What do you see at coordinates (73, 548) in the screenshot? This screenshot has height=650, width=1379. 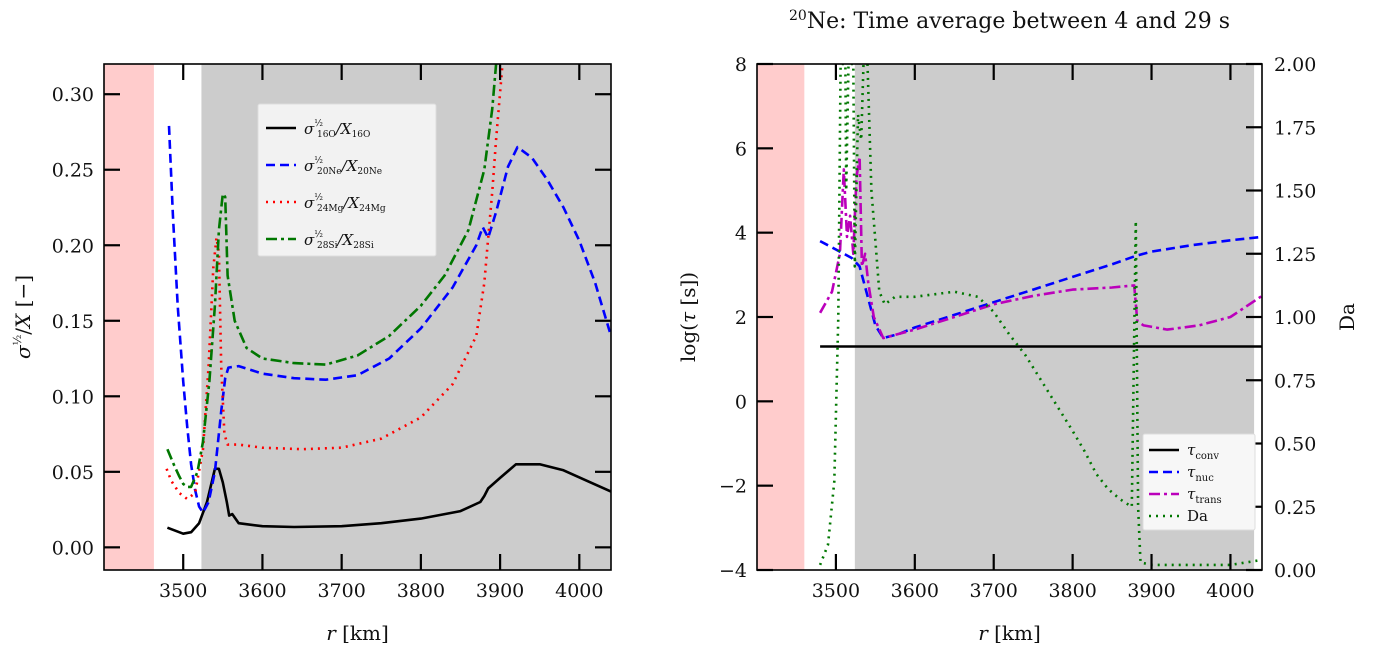 I see `y-tick-label: 0.00` at bounding box center [73, 548].